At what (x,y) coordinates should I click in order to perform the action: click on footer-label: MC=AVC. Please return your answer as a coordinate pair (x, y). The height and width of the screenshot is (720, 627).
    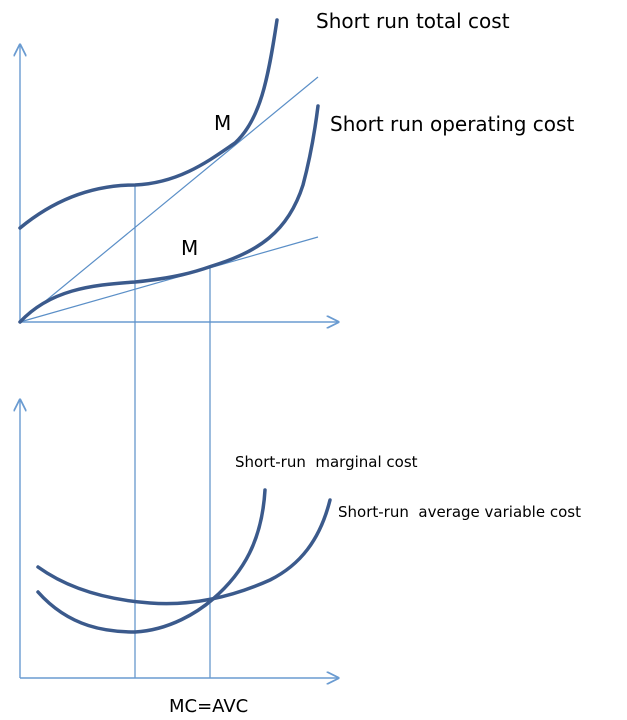
    Looking at the image, I should click on (208, 706).